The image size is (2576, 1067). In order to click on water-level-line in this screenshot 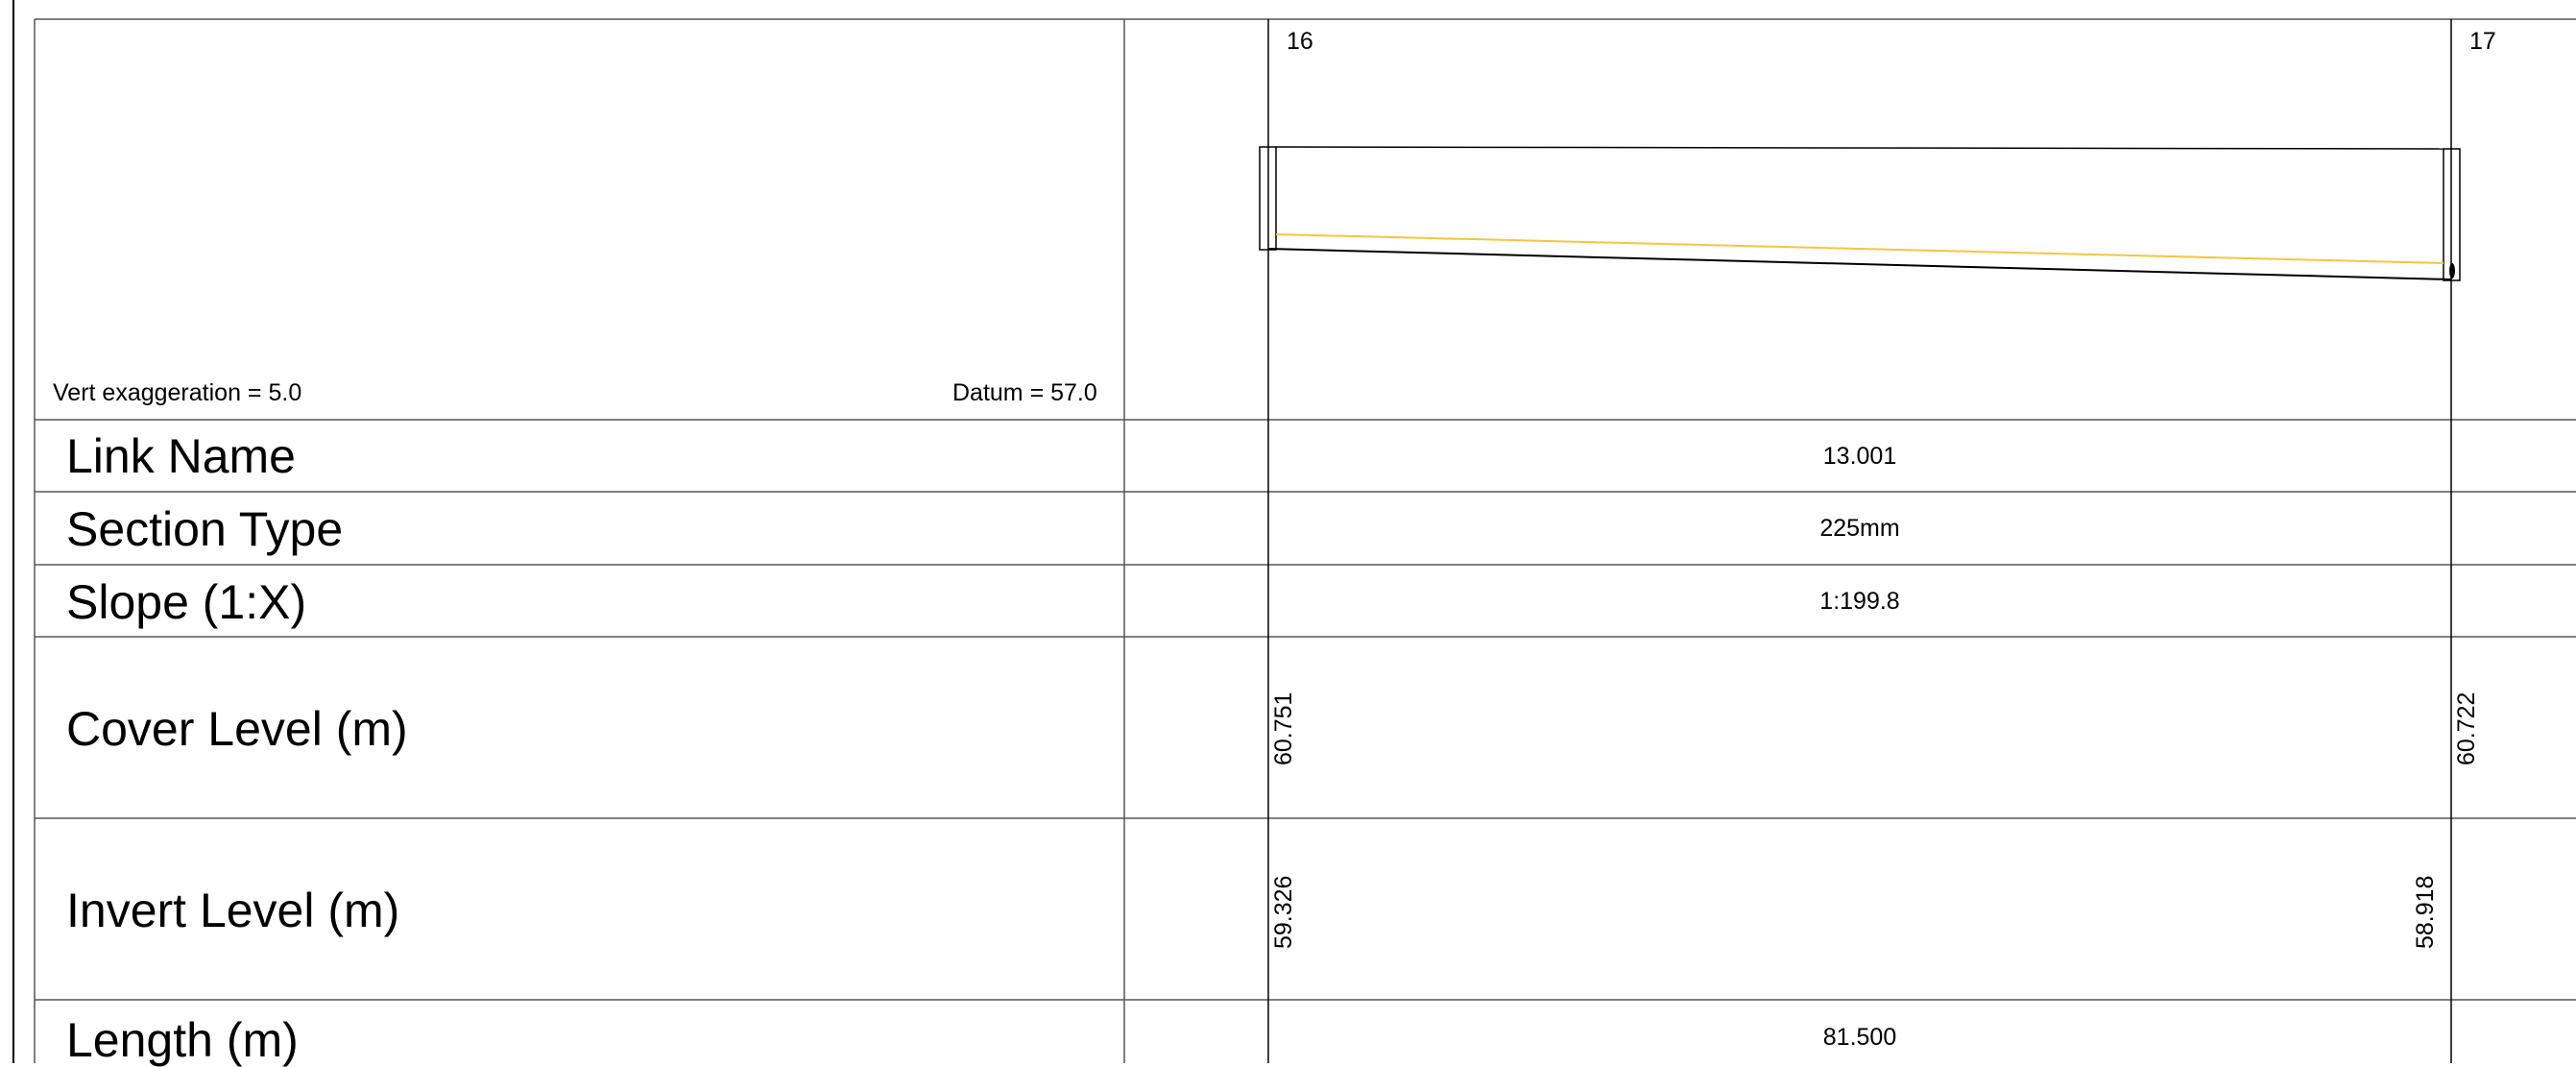, I will do `click(1859, 249)`.